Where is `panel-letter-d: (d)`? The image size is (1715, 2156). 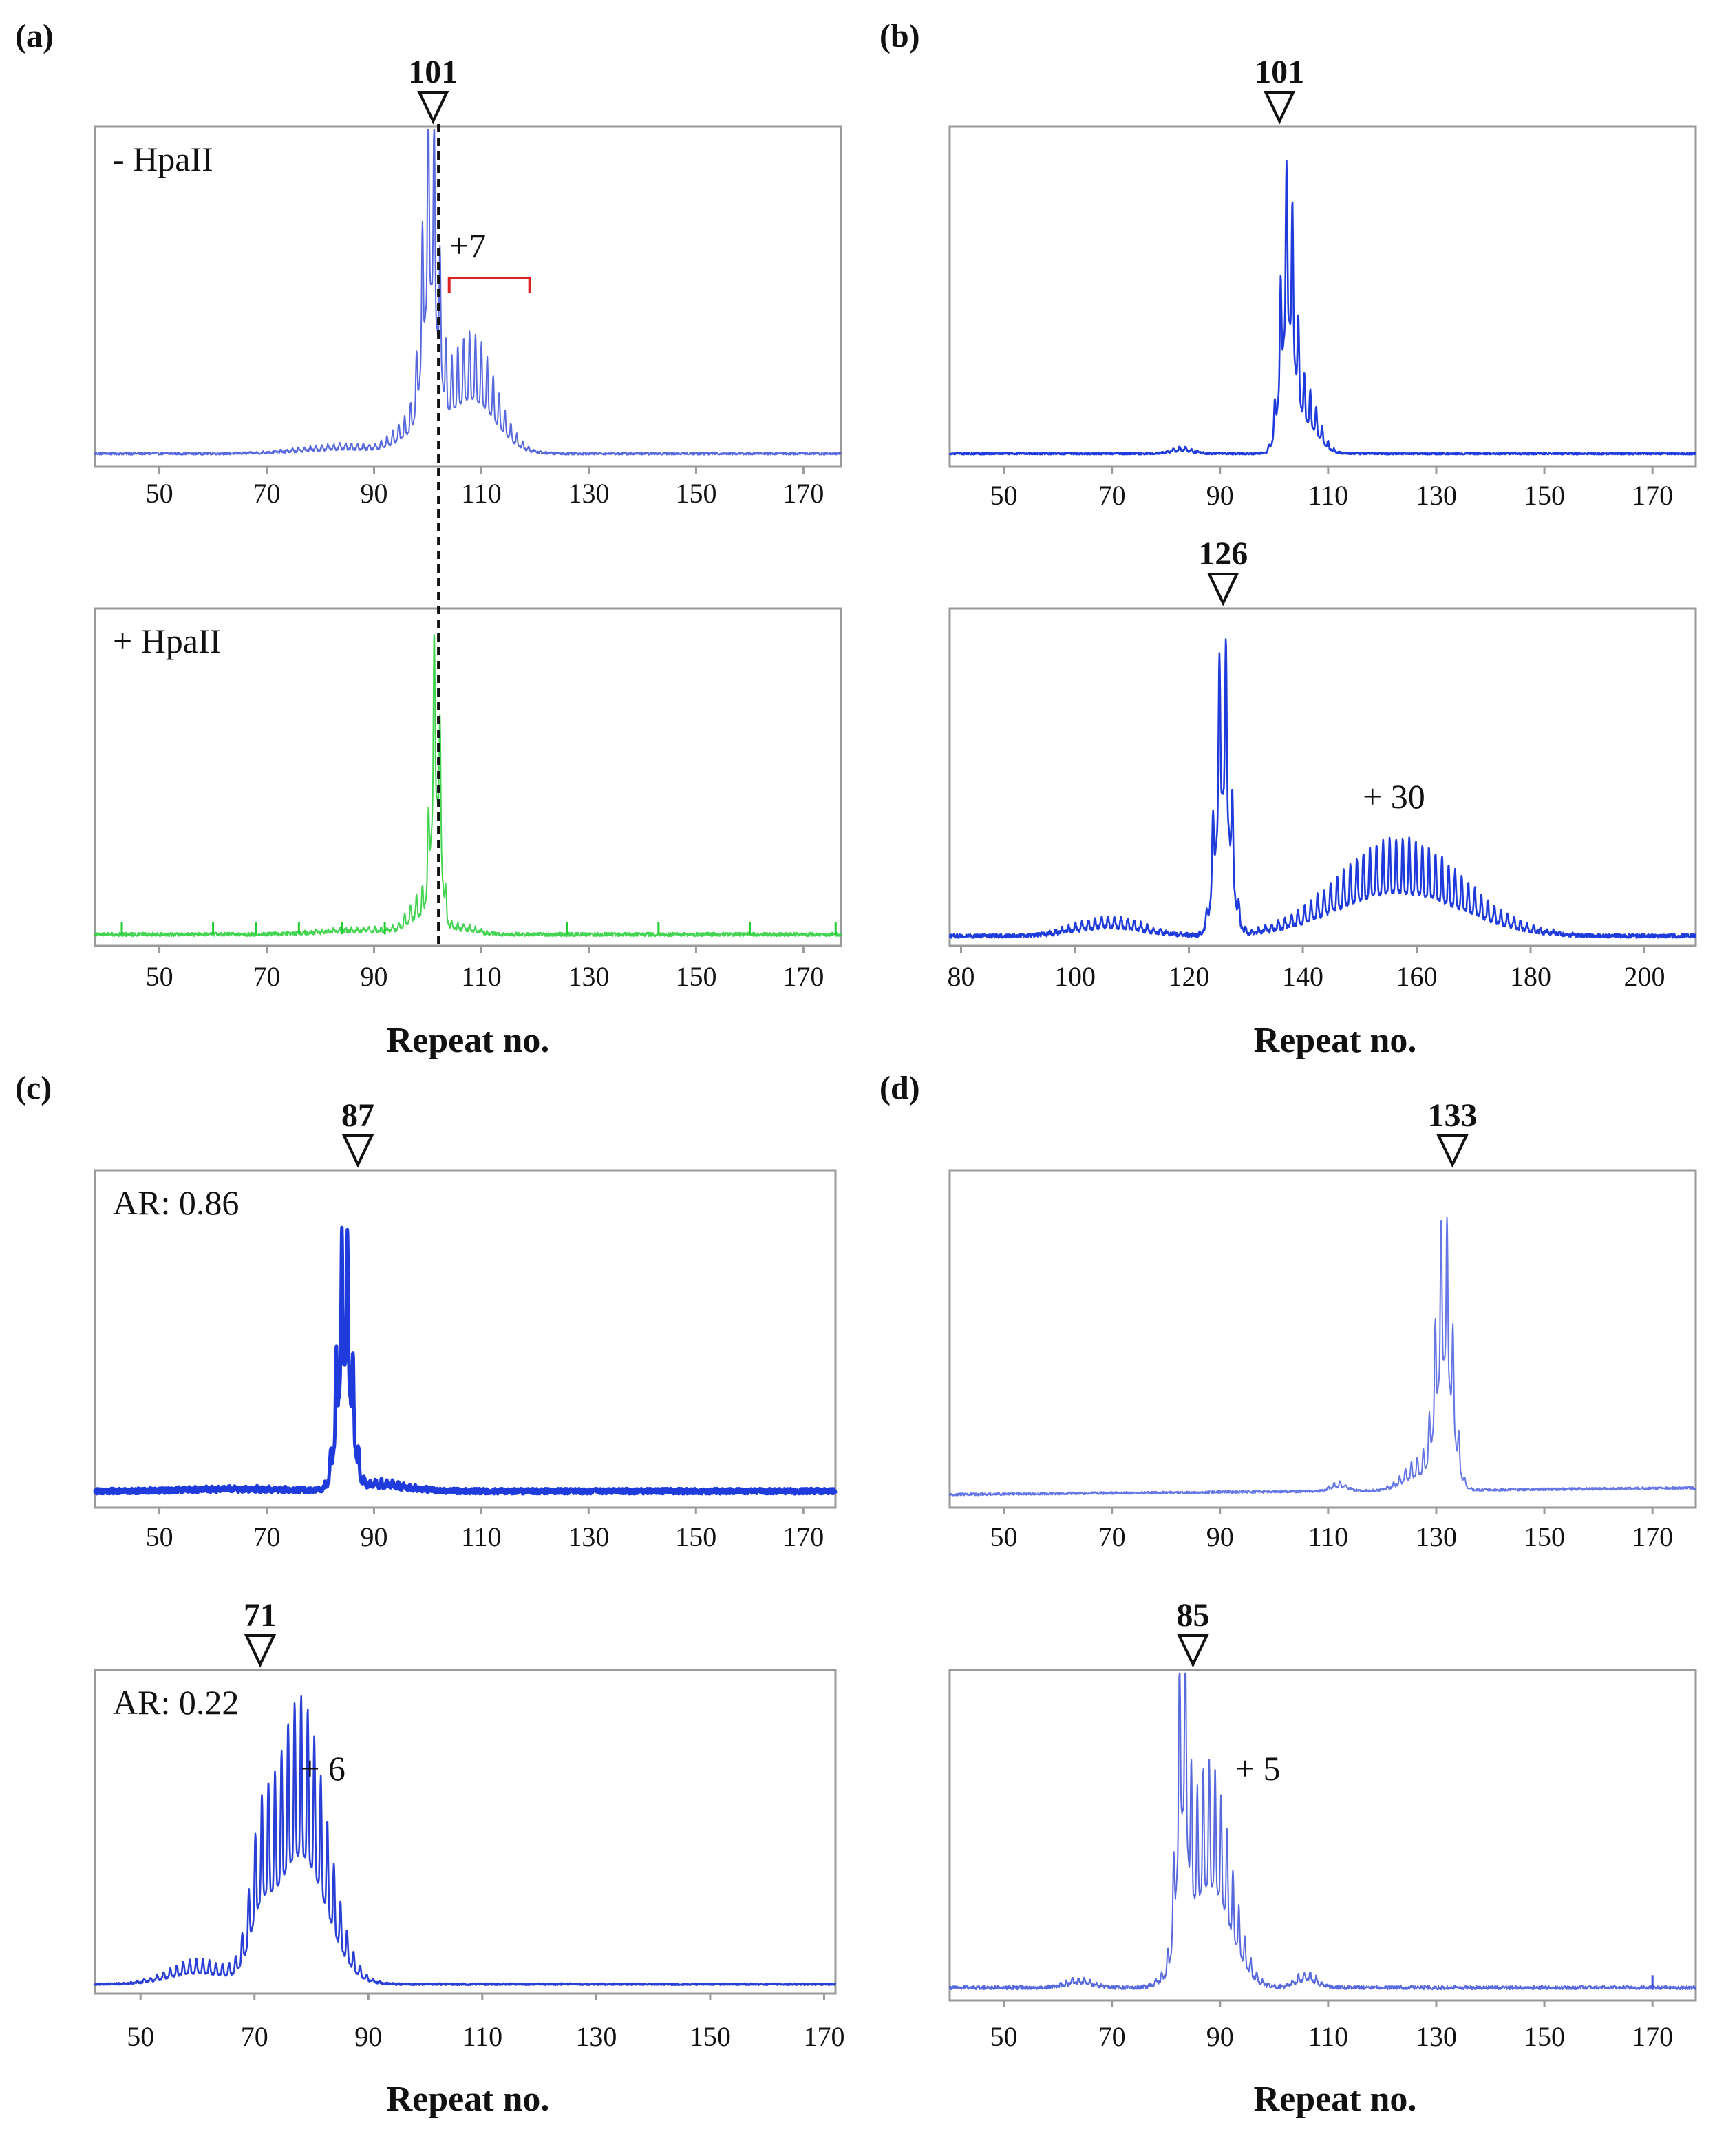
panel-letter-d: (d) is located at coordinates (900, 1088).